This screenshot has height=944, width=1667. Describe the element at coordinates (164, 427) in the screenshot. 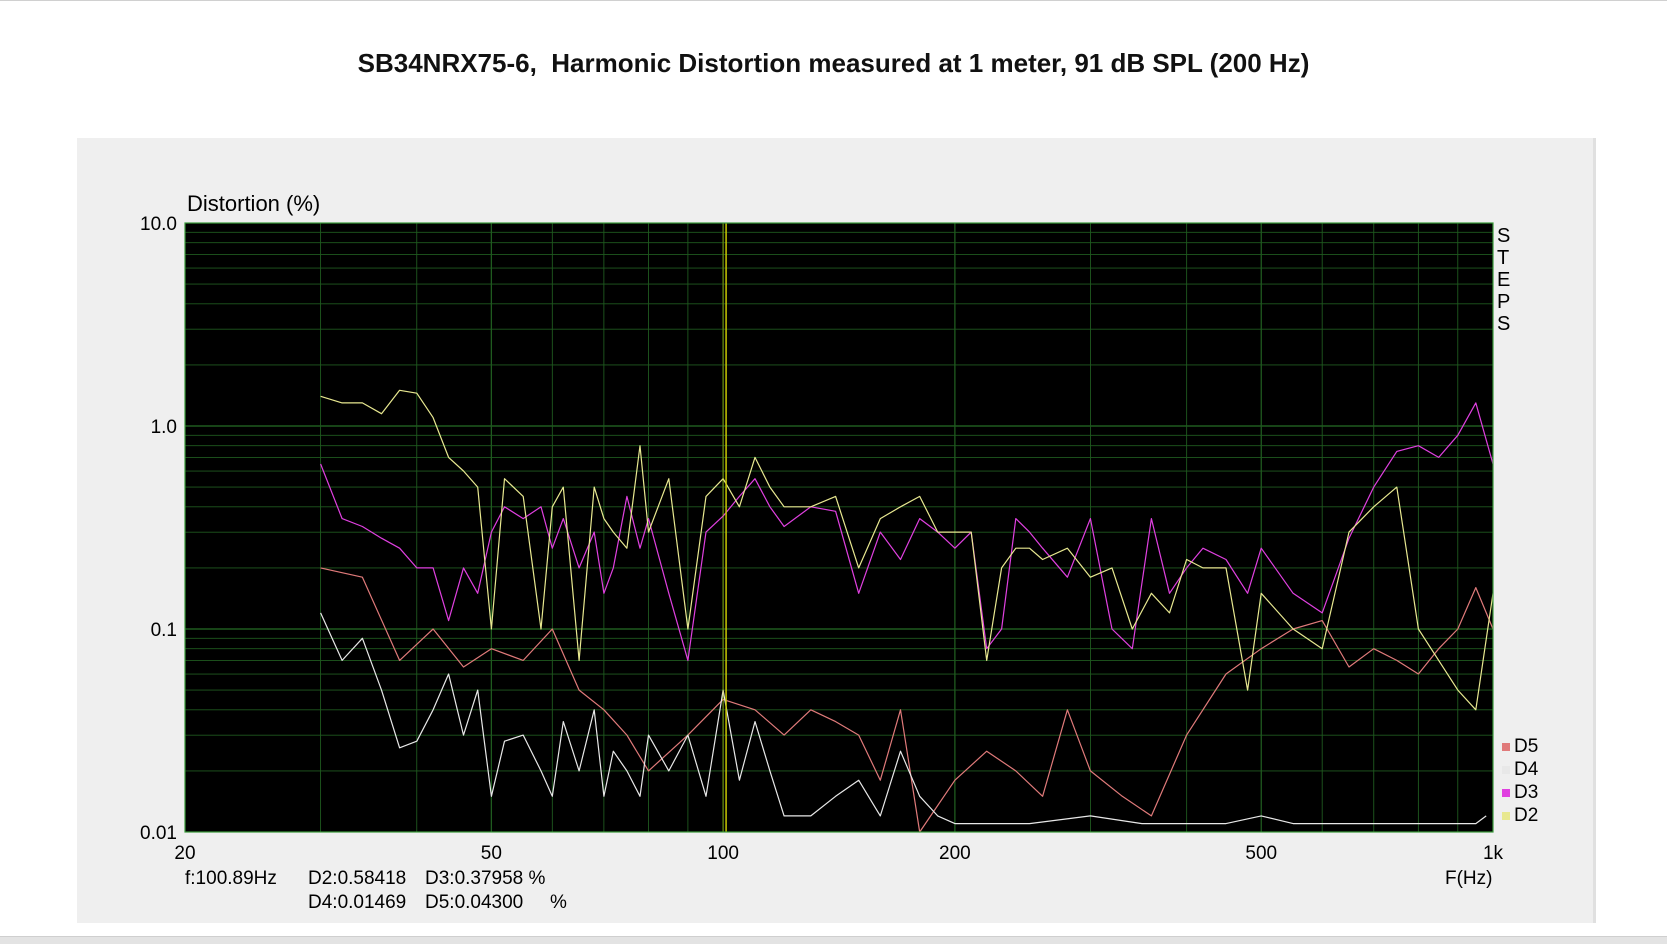

I see `y-tick-label: 1.0` at that location.